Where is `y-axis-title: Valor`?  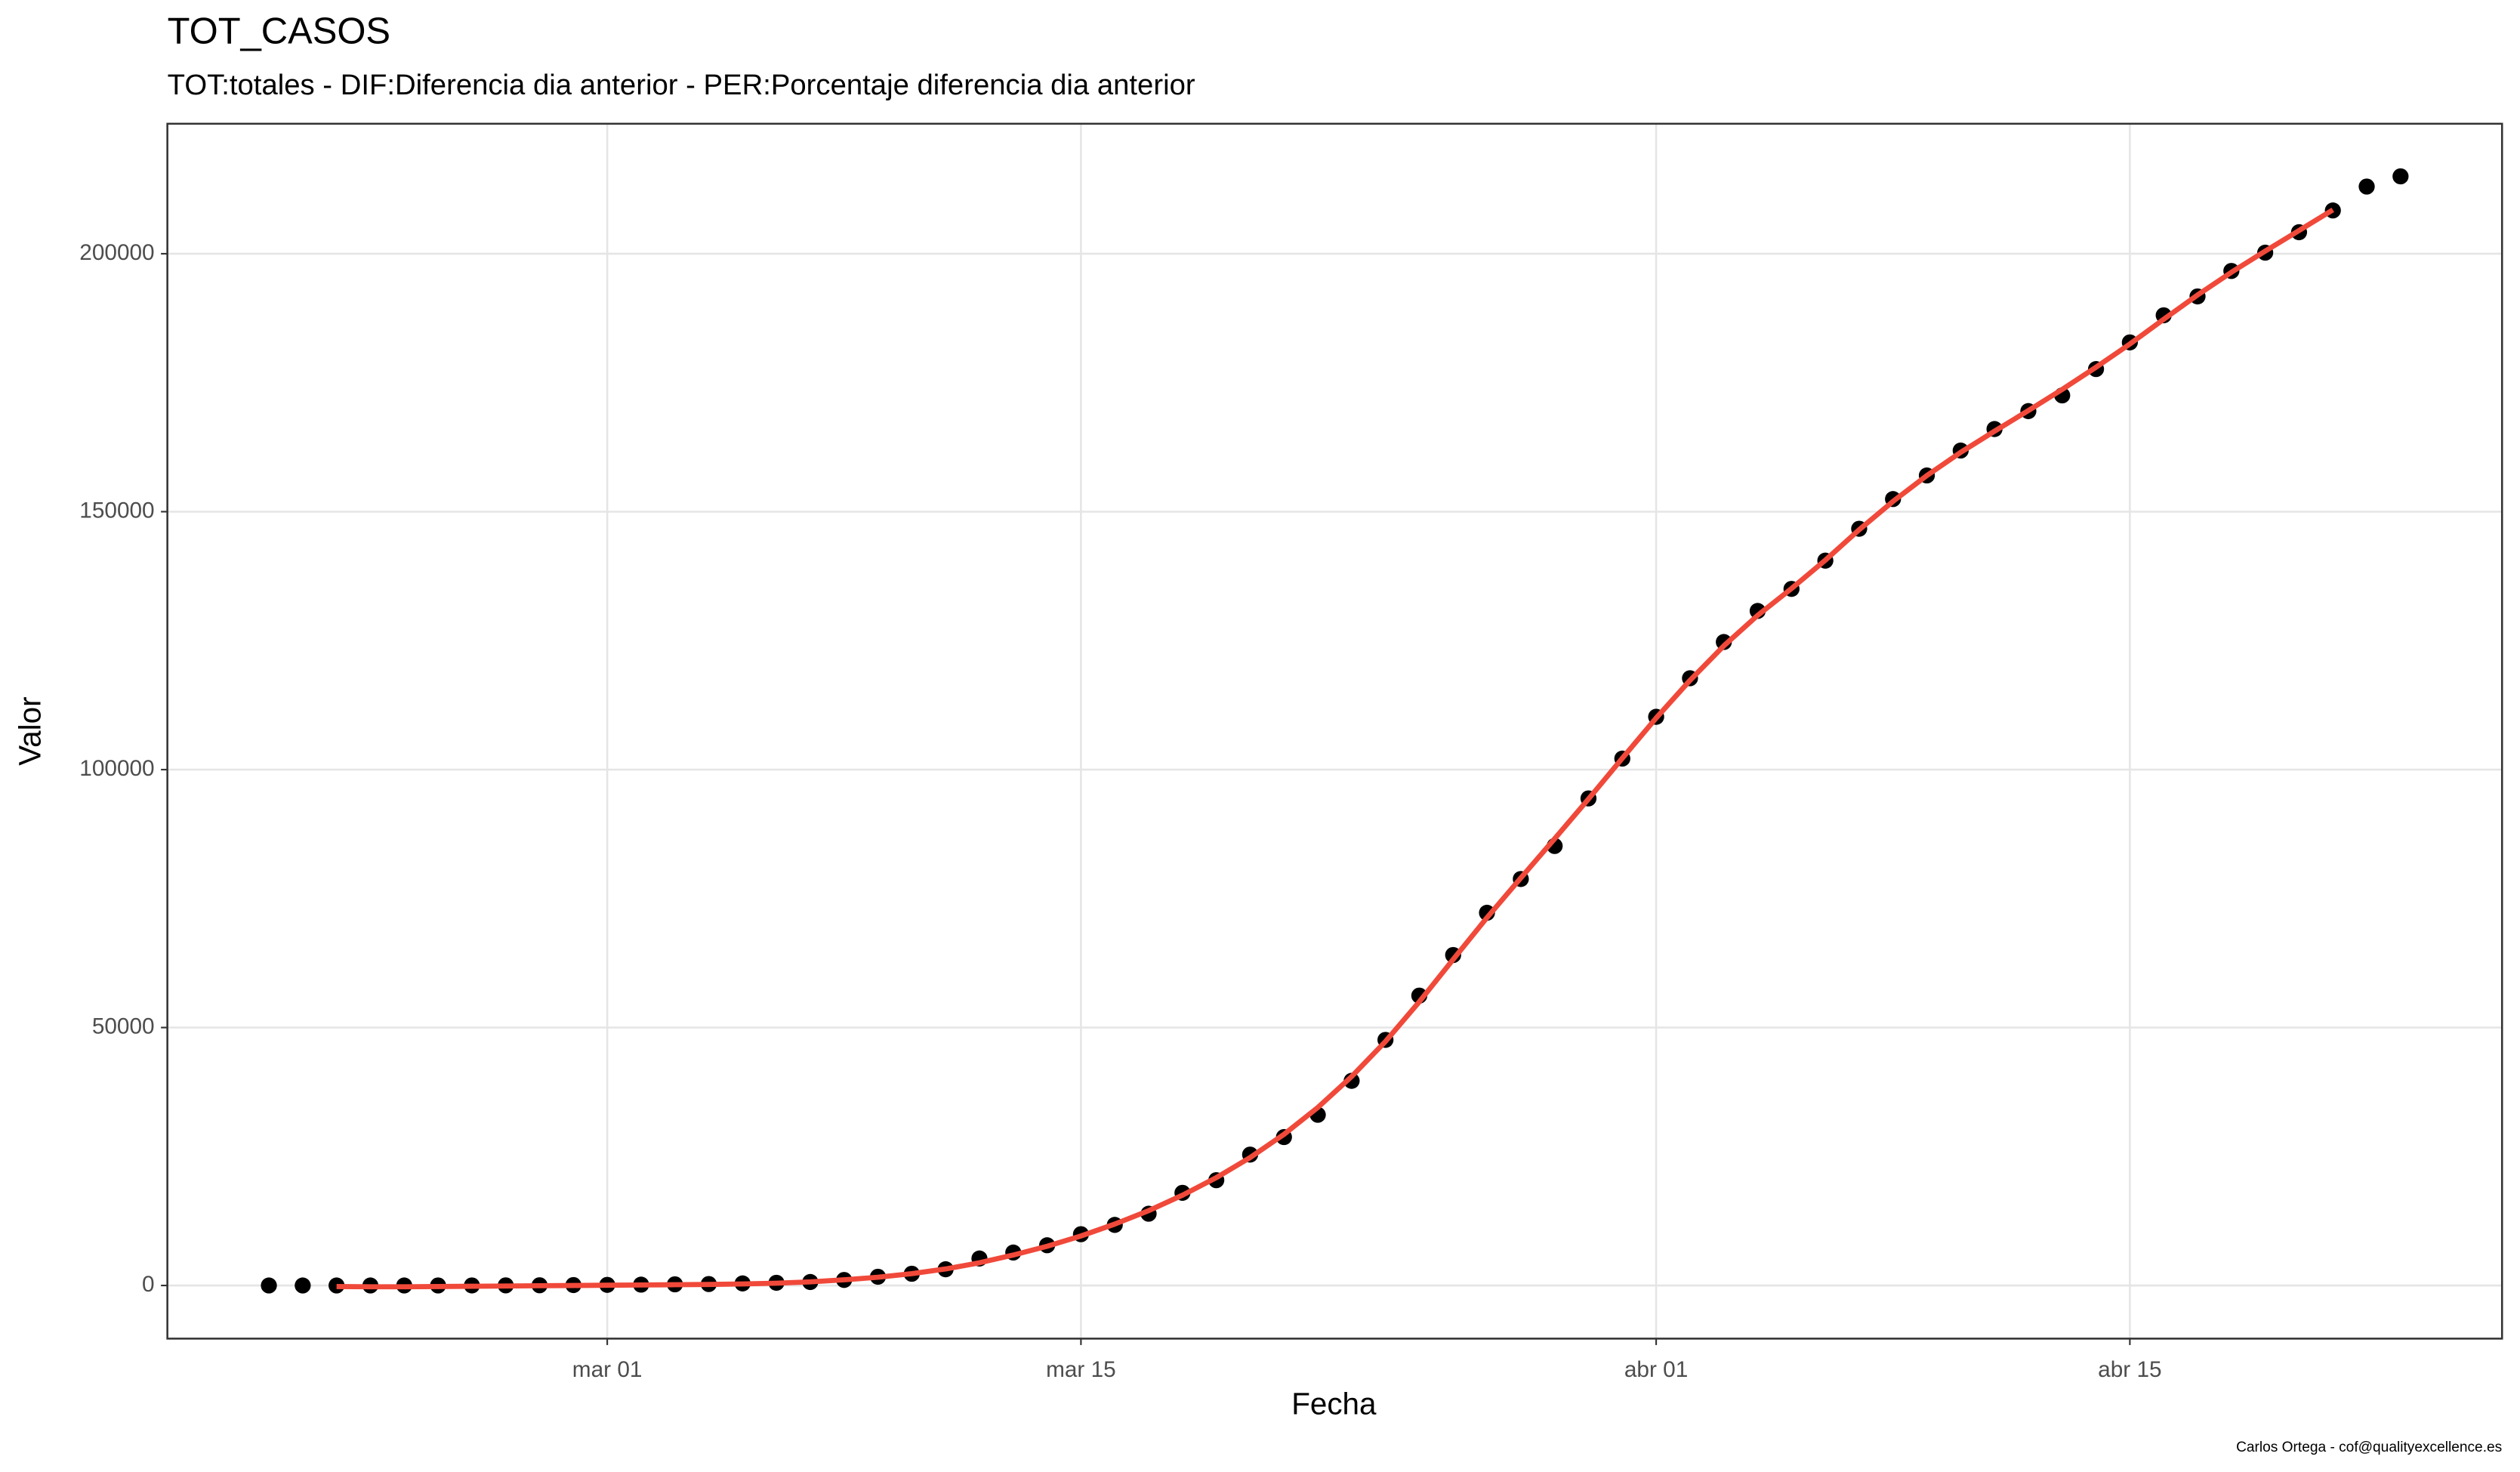
y-axis-title: Valor is located at coordinates (30, 730).